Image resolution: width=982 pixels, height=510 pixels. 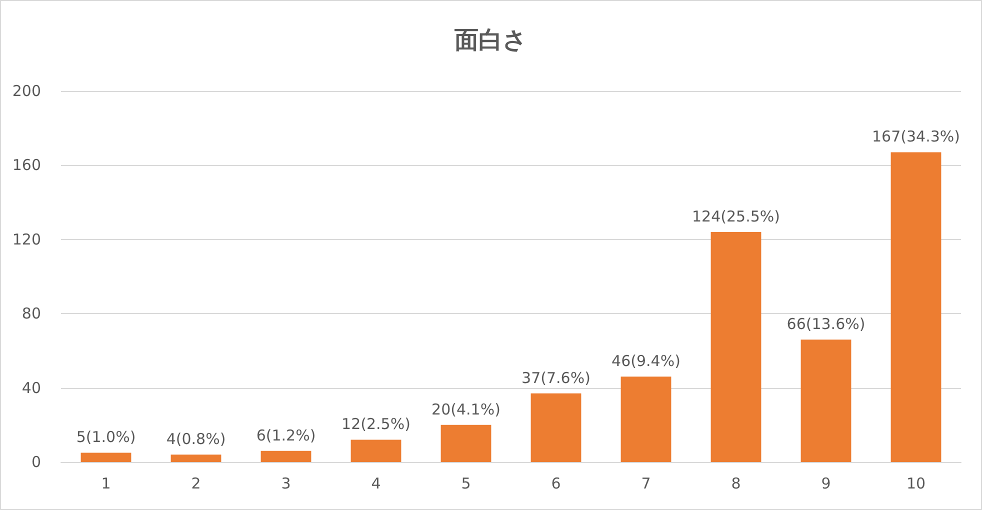 What do you see at coordinates (26, 91) in the screenshot?
I see `y-tick-label: 200` at bounding box center [26, 91].